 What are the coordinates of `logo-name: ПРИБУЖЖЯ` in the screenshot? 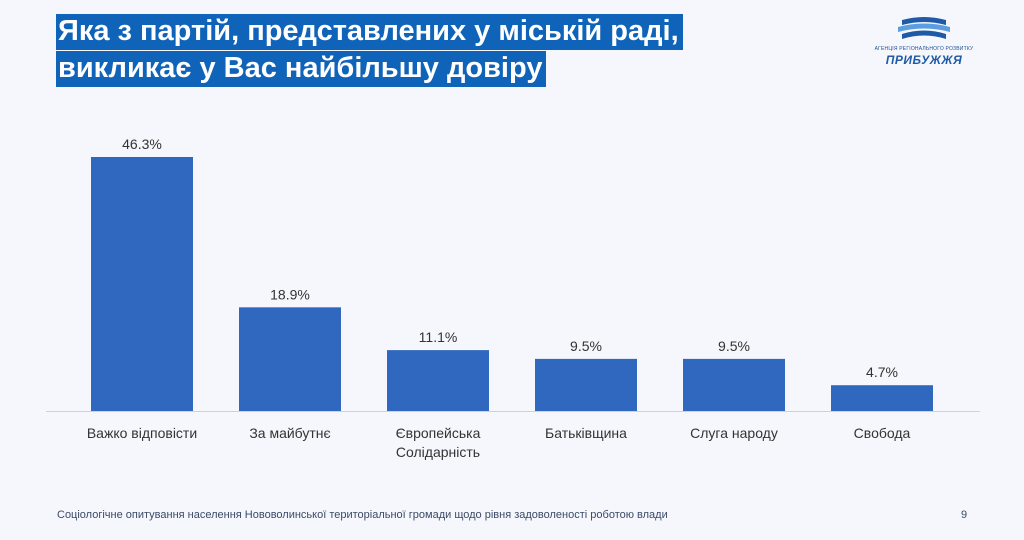 It's located at (924, 60).